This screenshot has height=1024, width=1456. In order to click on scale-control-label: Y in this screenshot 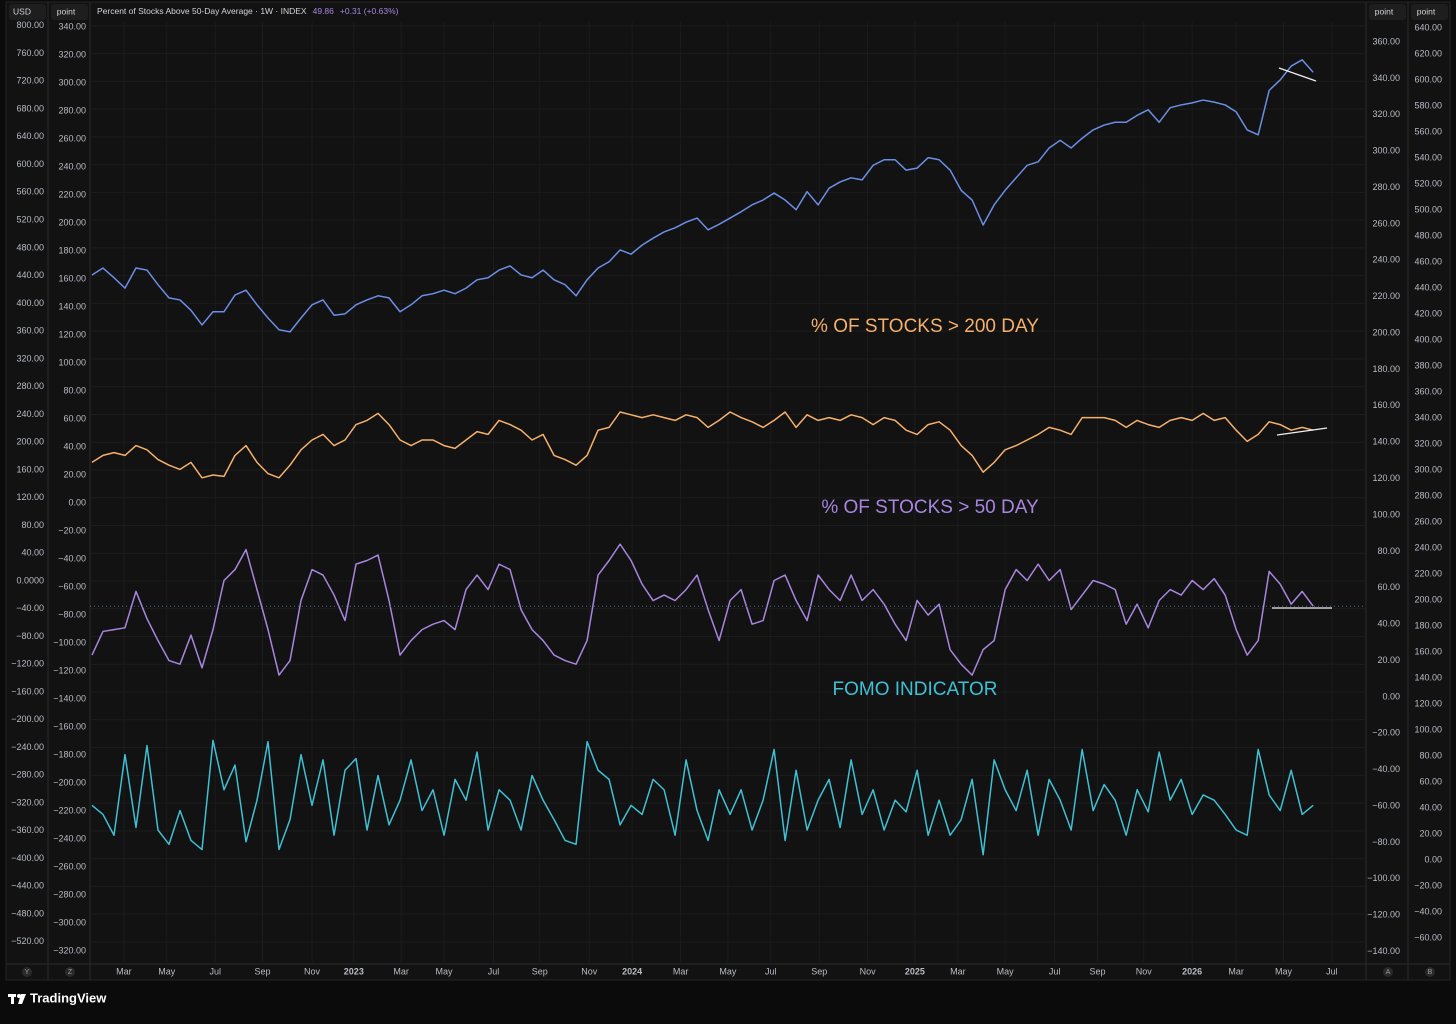, I will do `click(27, 972)`.